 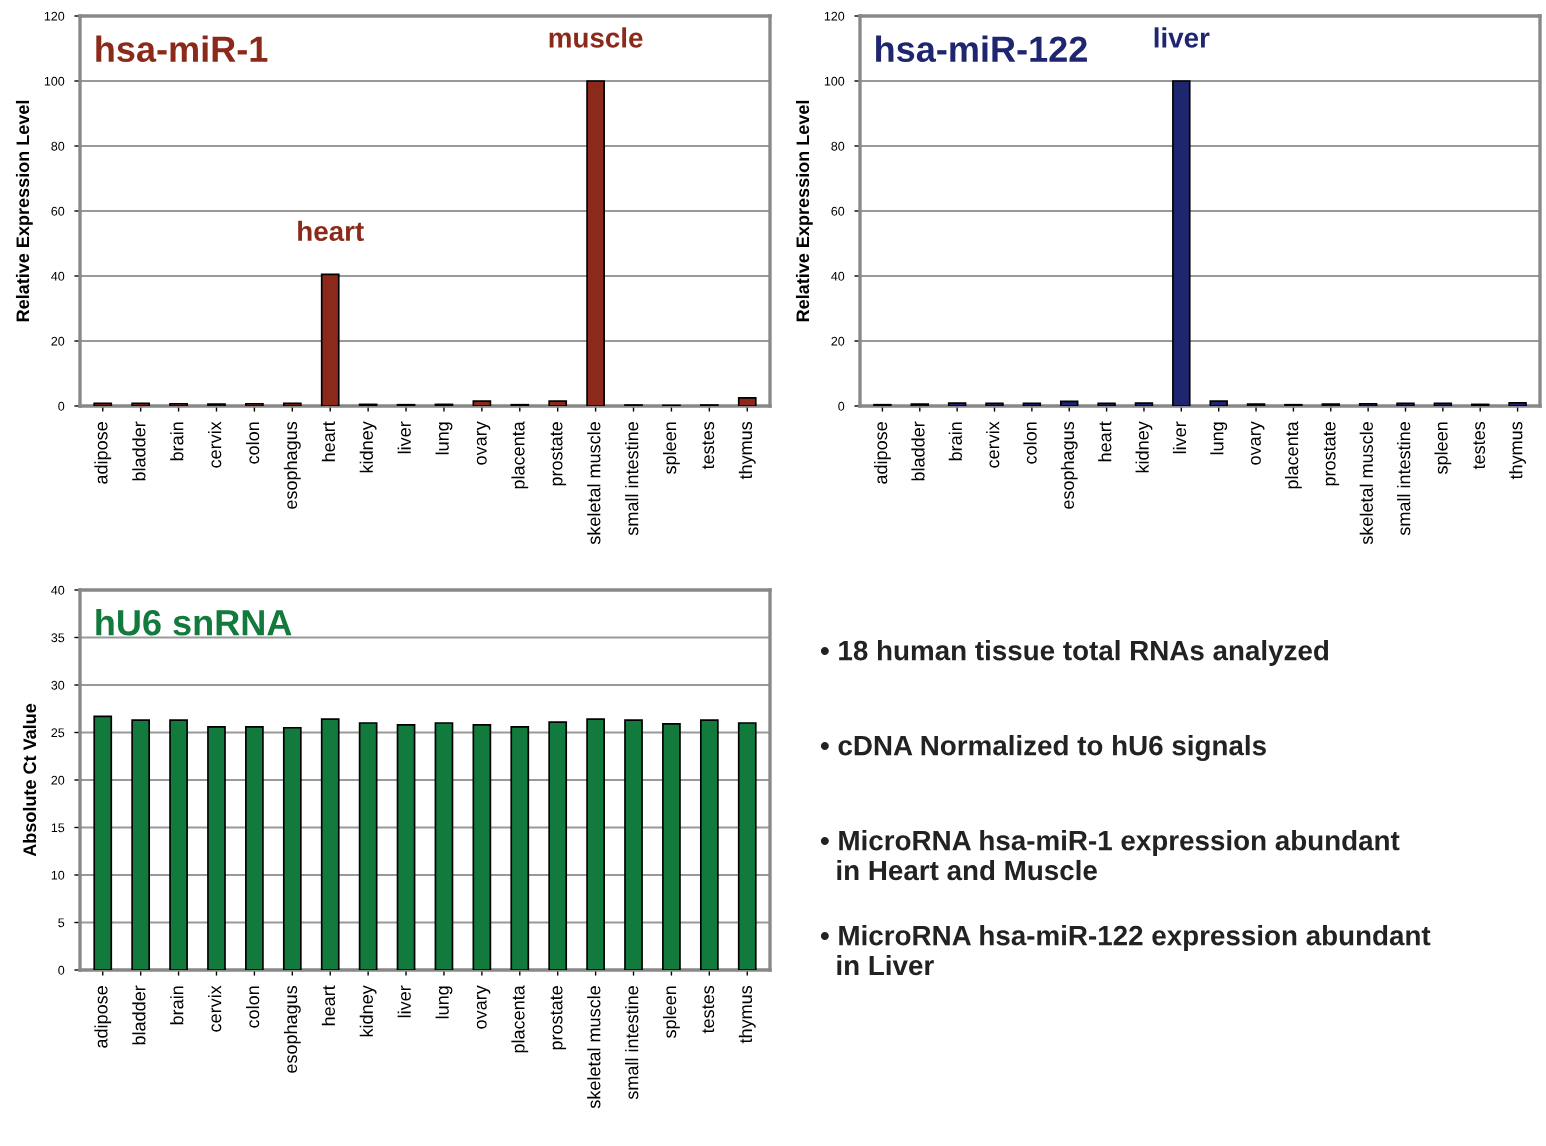 What do you see at coordinates (194, 622) in the screenshot?
I see `chart-title: hU6 snRNA` at bounding box center [194, 622].